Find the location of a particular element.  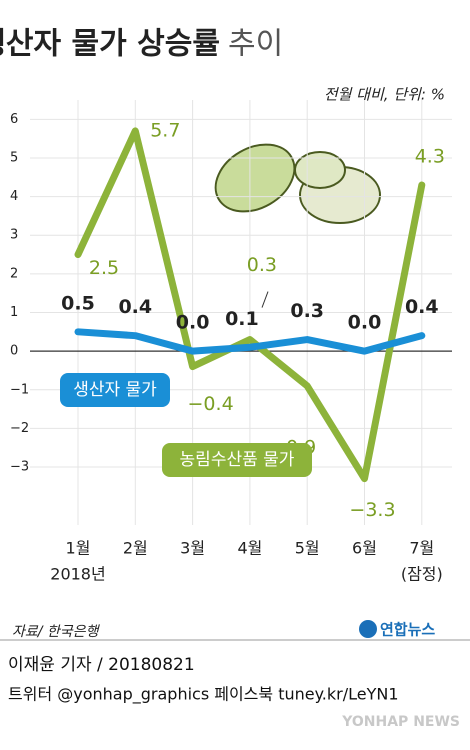

y-tick-label: −3 is located at coordinates (19, 467).